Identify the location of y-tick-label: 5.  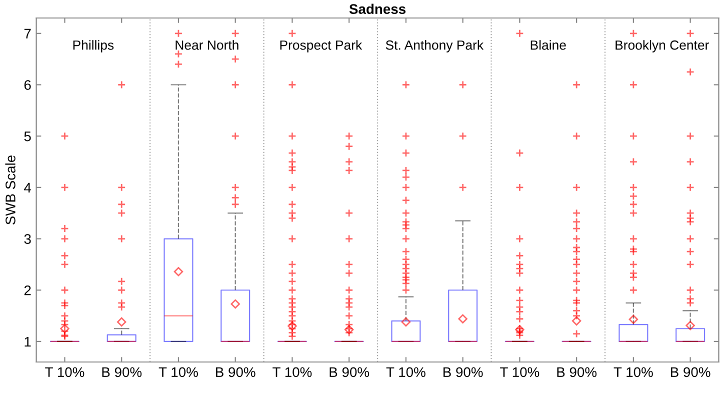
(27, 137).